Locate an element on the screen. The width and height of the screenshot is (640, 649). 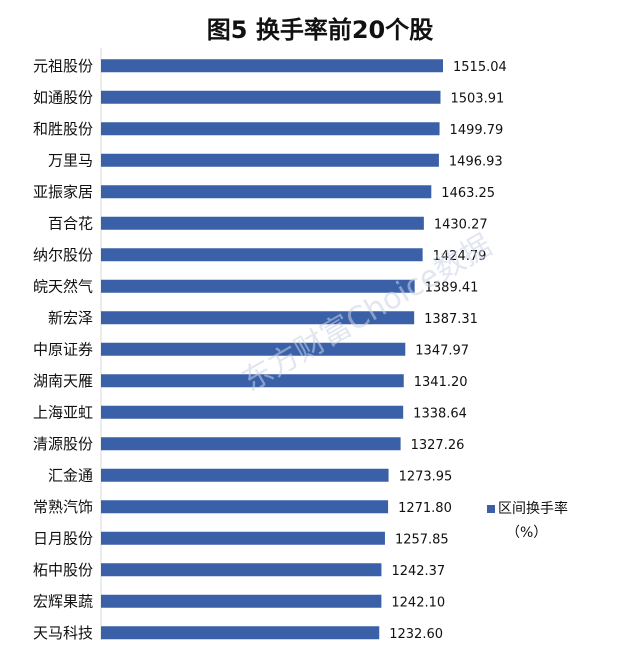
chart-title: 图5 换手率前20个股 is located at coordinates (320, 30).